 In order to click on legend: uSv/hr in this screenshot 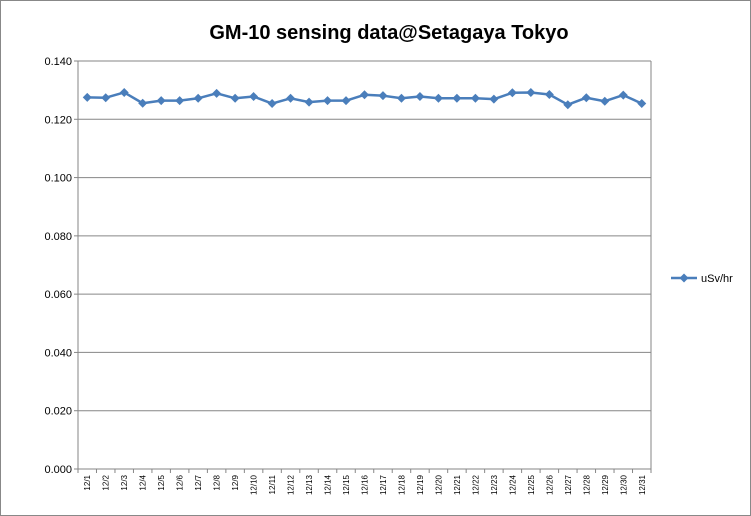, I will do `click(702, 279)`.